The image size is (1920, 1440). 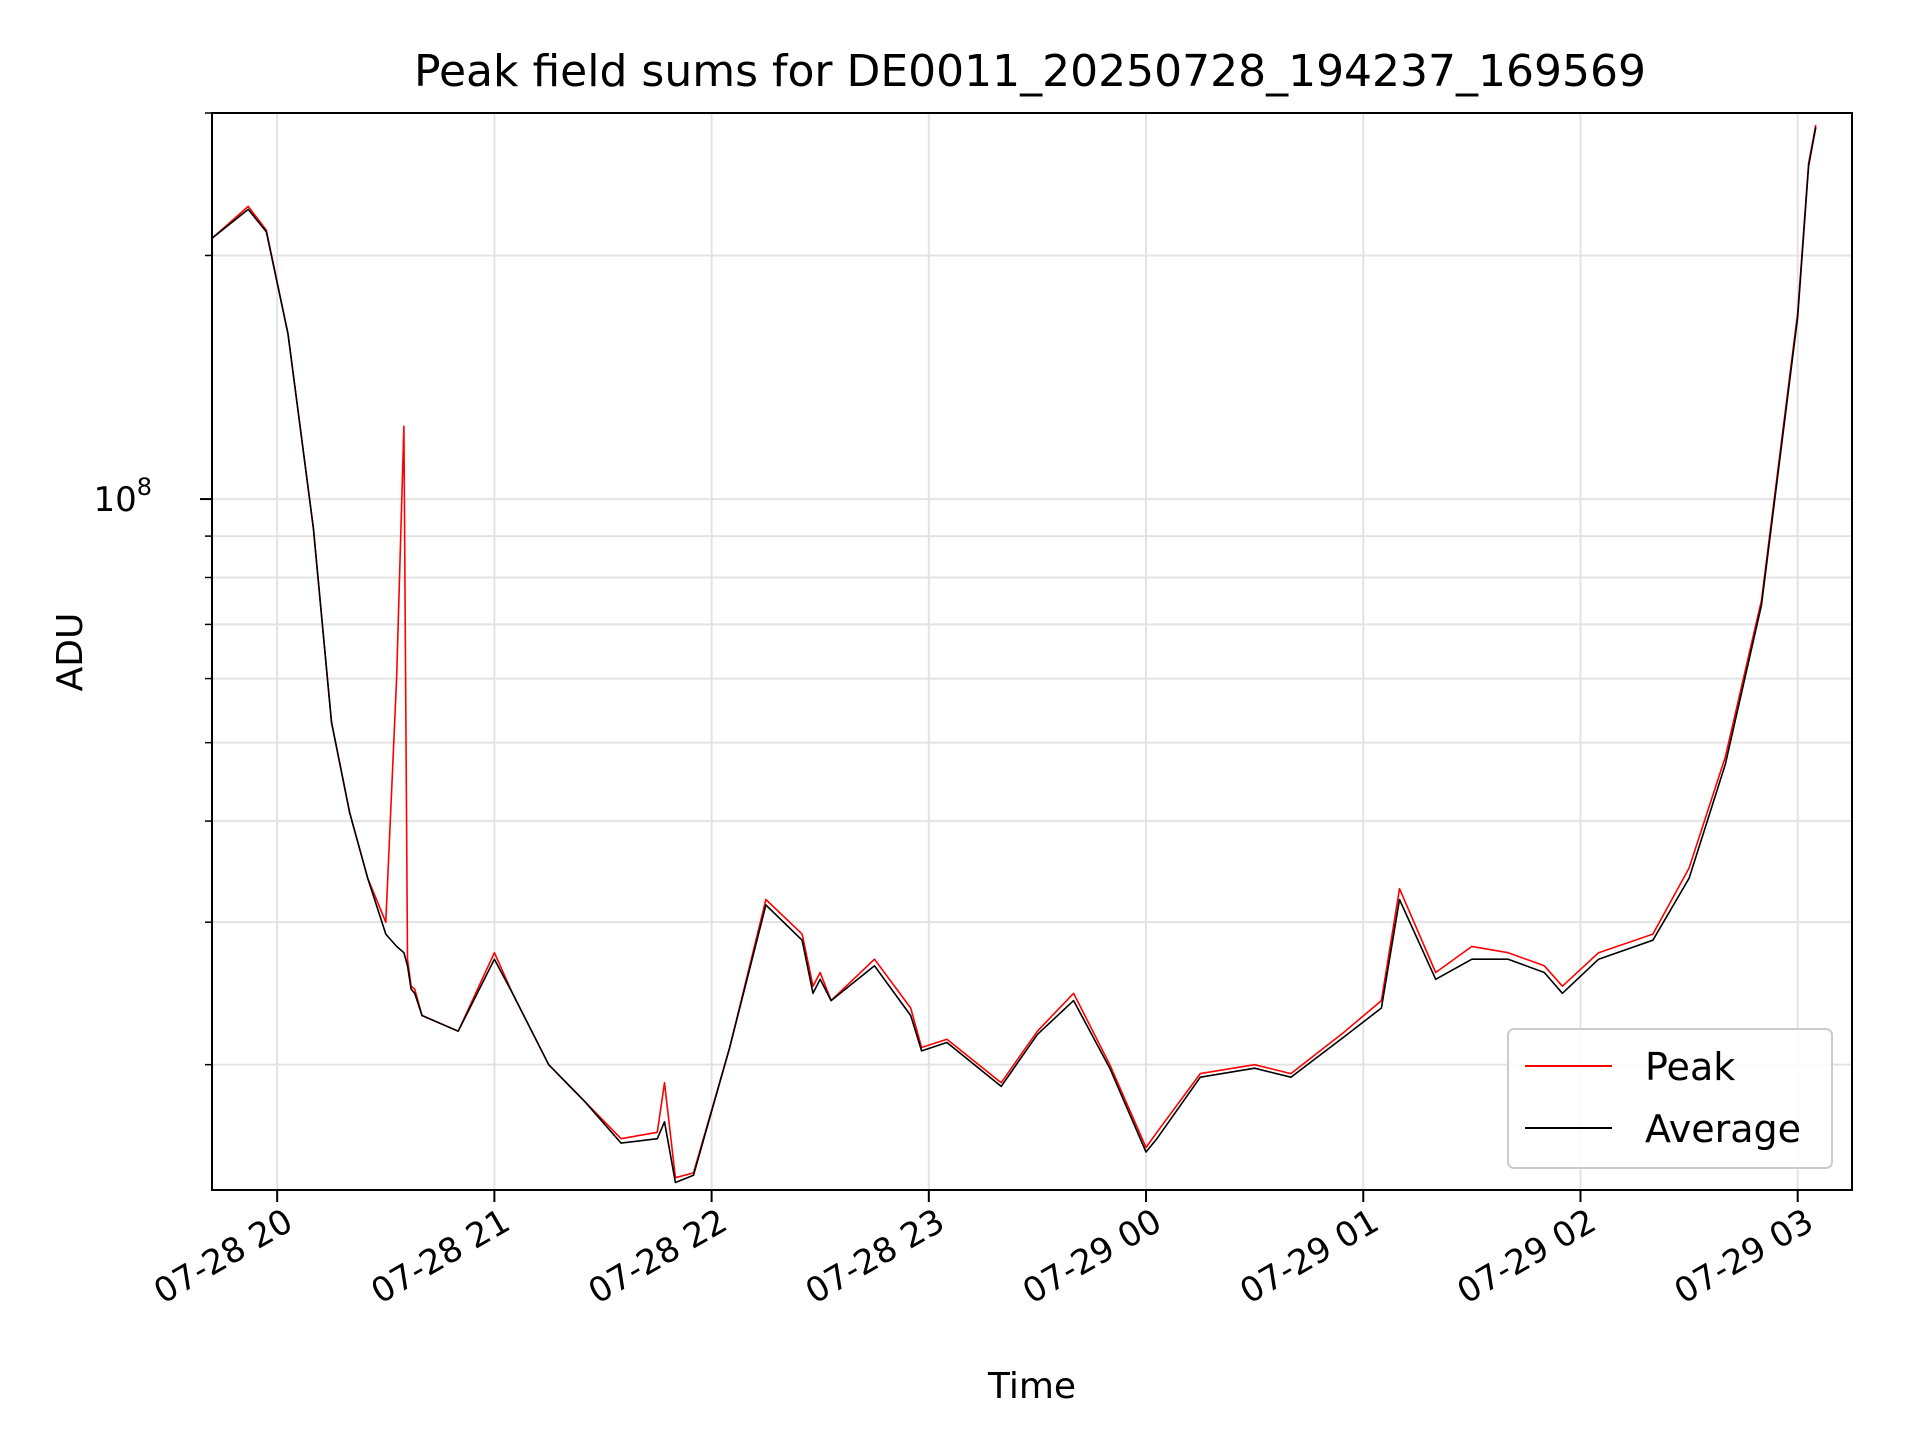 I want to click on legend: Peak Average, so click(x=1670, y=1098).